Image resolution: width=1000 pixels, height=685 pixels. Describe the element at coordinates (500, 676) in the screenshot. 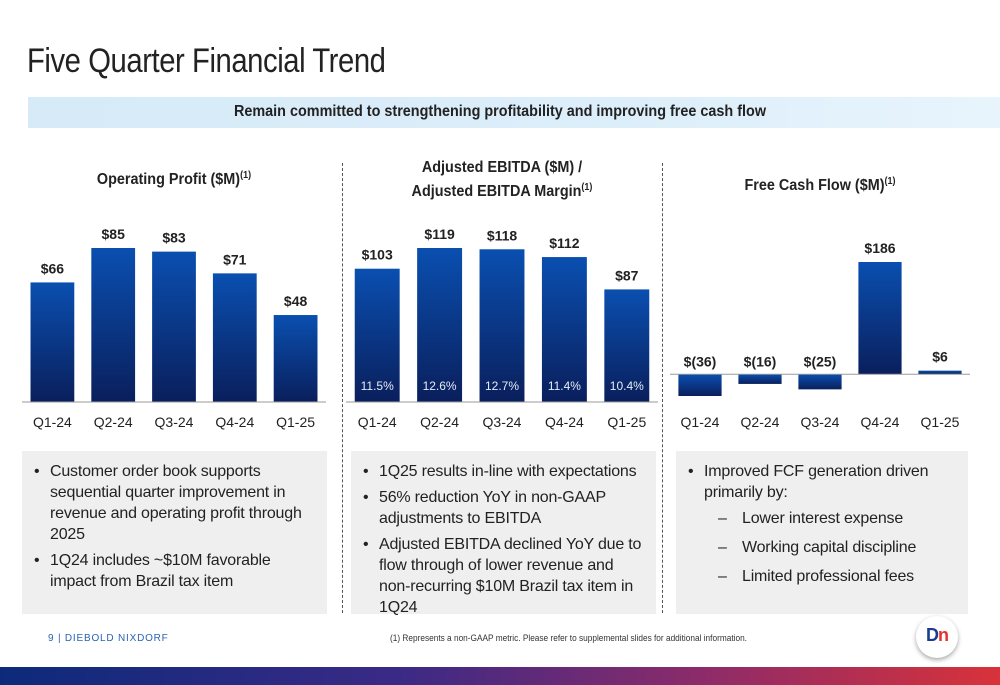

I see `brand-color-bar` at that location.